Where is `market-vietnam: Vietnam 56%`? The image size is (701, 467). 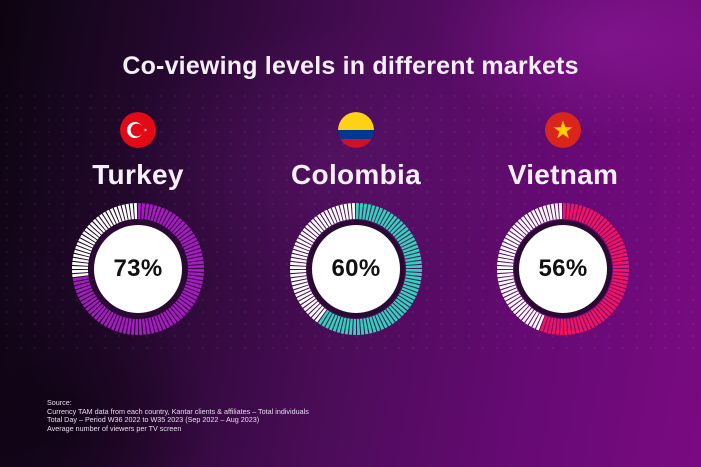
market-vietnam: Vietnam 56% is located at coordinates (563, 224).